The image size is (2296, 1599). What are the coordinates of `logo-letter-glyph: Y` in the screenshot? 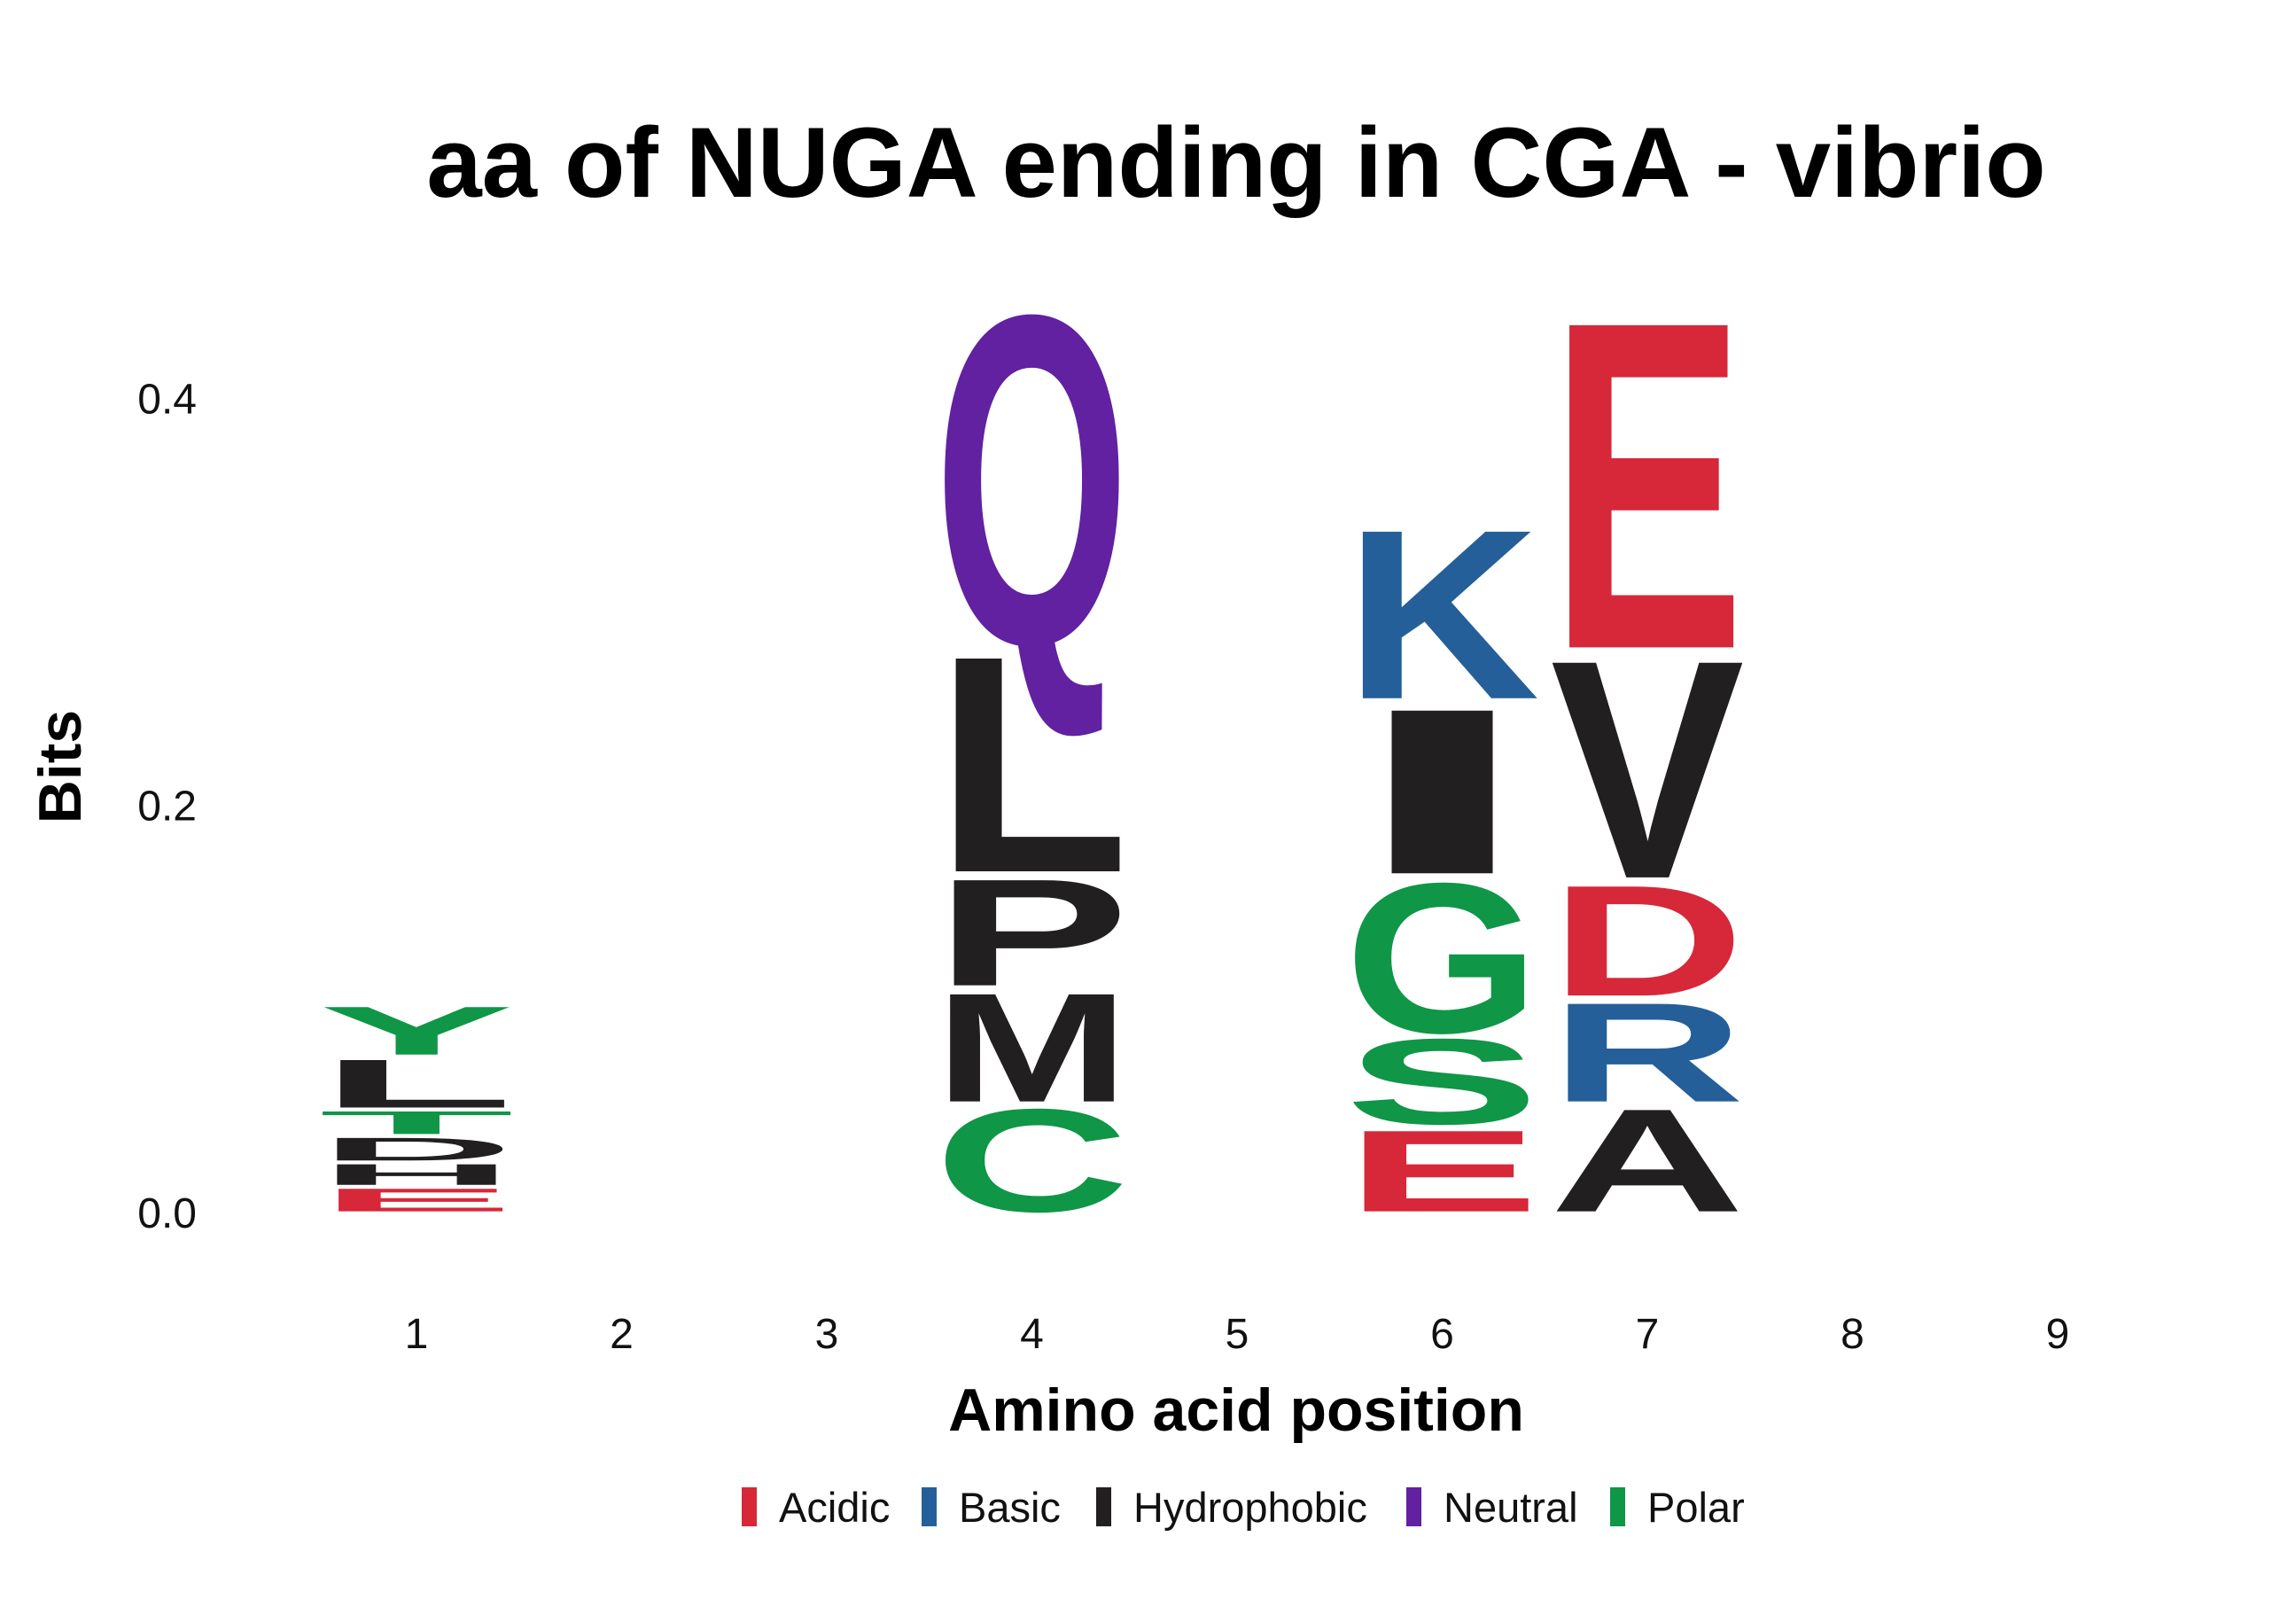 It's located at (416, 1030).